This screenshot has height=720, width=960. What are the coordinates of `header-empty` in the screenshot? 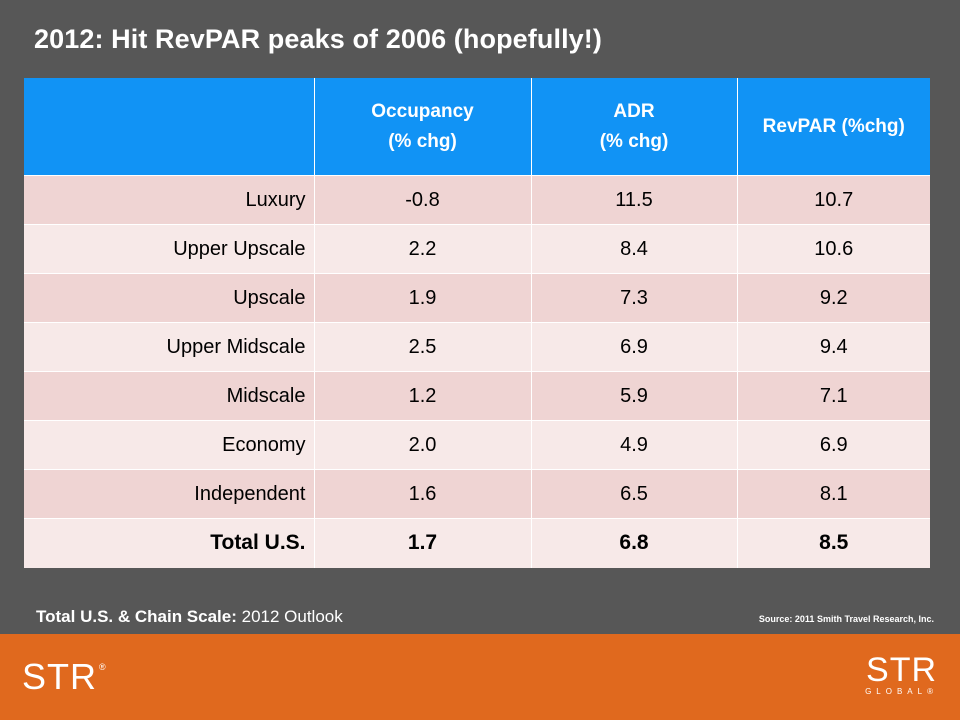 It's located at (169, 127).